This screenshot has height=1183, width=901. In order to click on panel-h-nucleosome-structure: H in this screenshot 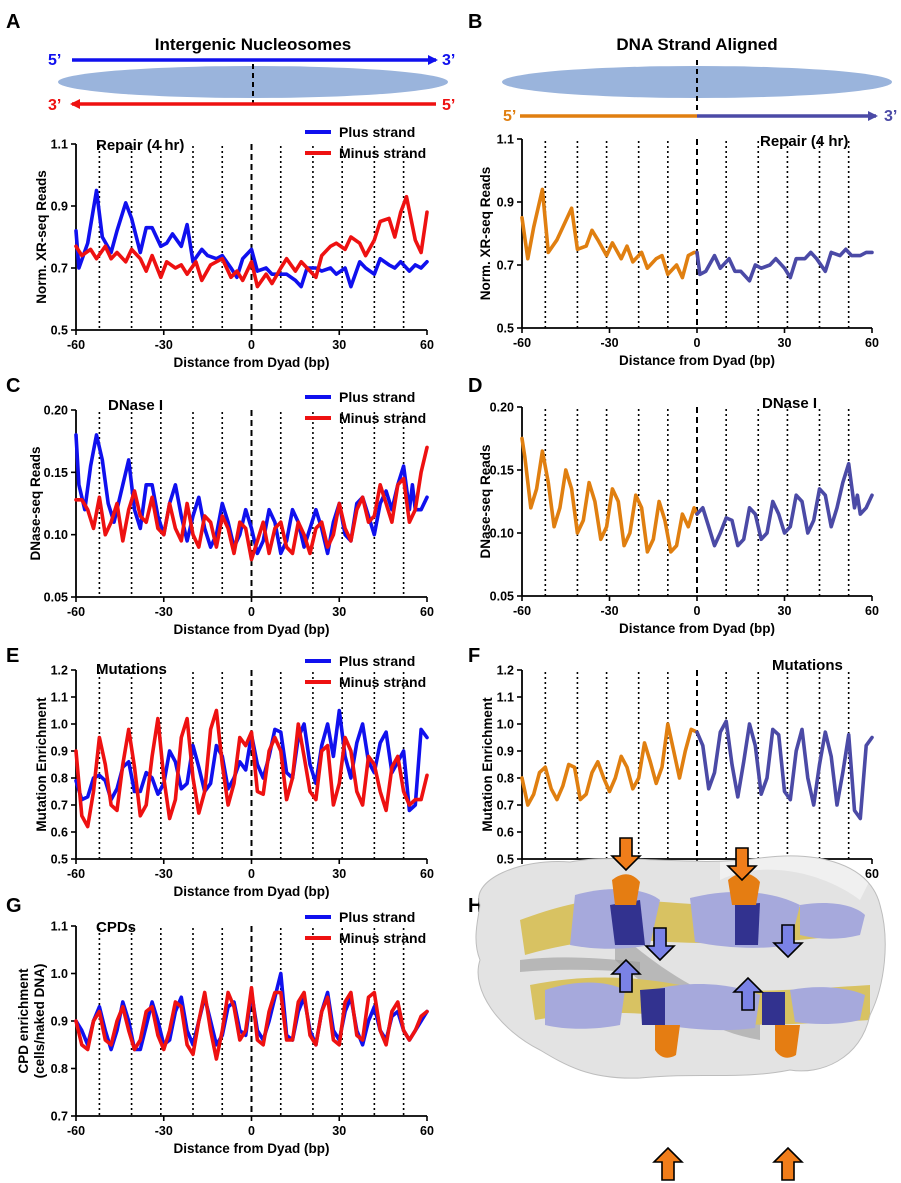, I will do `click(677, 1009)`.